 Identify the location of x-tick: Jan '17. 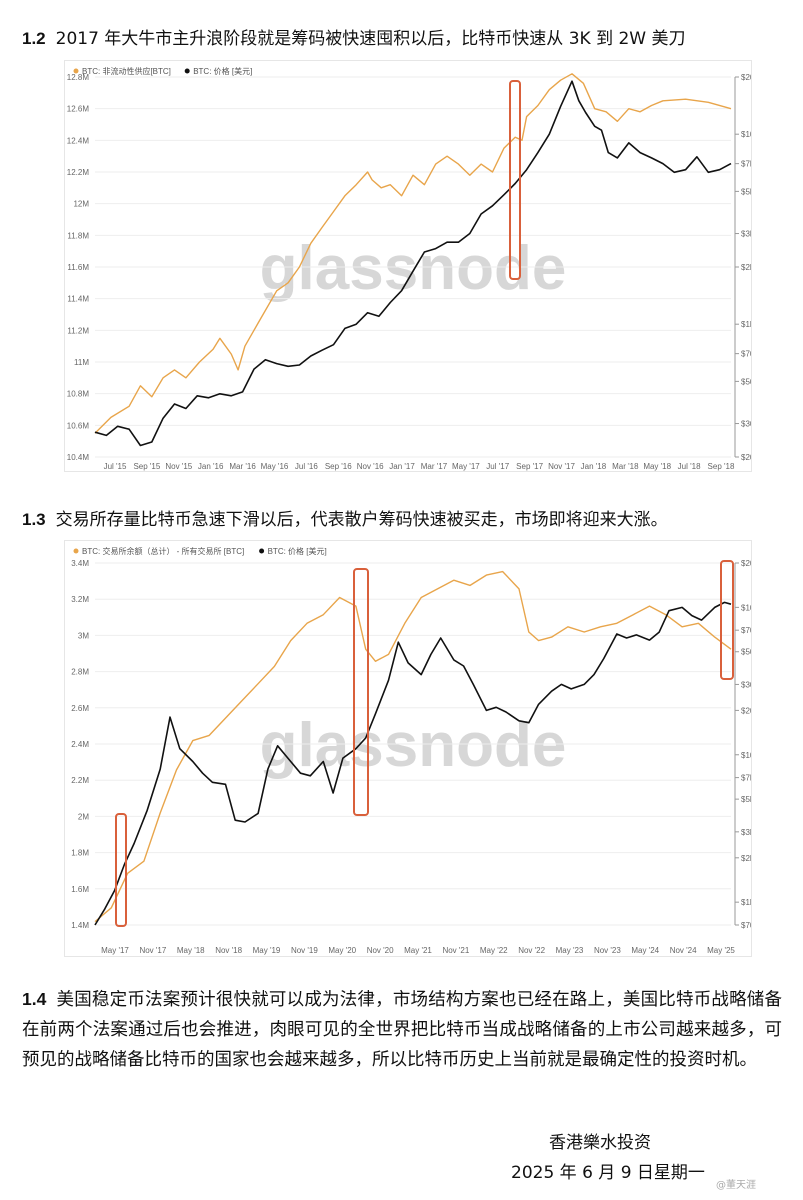
(402, 466).